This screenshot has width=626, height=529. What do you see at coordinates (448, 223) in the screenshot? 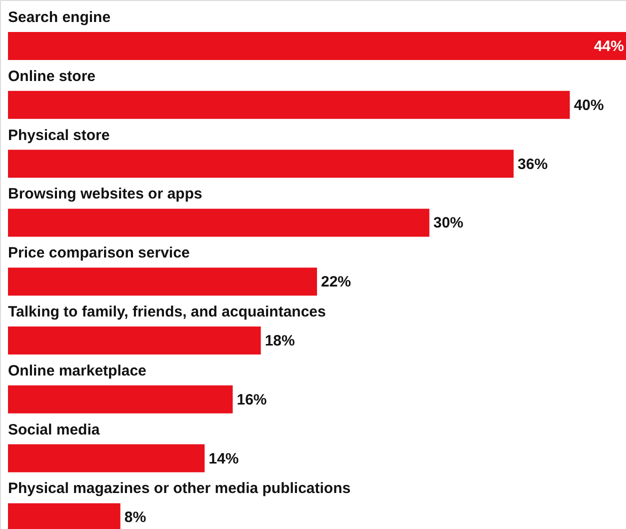
I see `data-label: 30%` at bounding box center [448, 223].